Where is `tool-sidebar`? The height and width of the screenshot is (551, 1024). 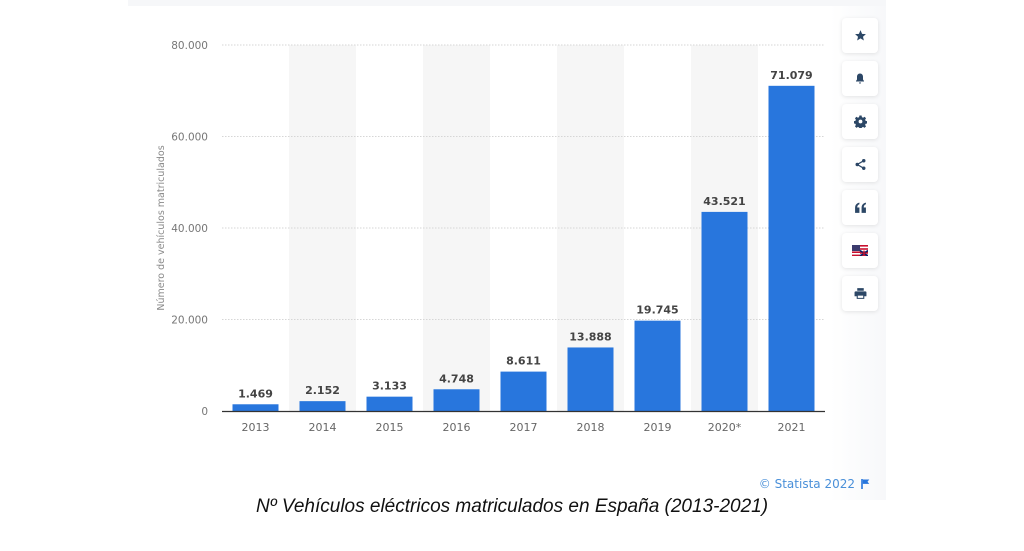
tool-sidebar is located at coordinates (860, 168).